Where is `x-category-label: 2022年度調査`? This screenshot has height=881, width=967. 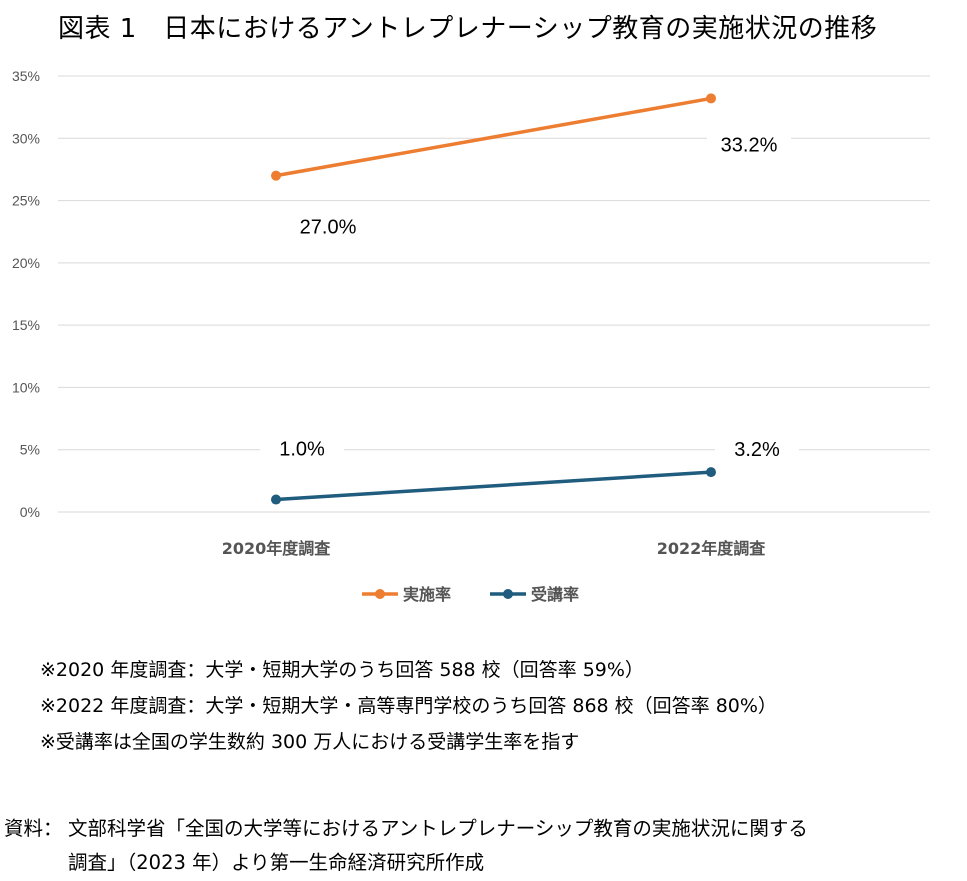
x-category-label: 2022年度調査 is located at coordinates (711, 548).